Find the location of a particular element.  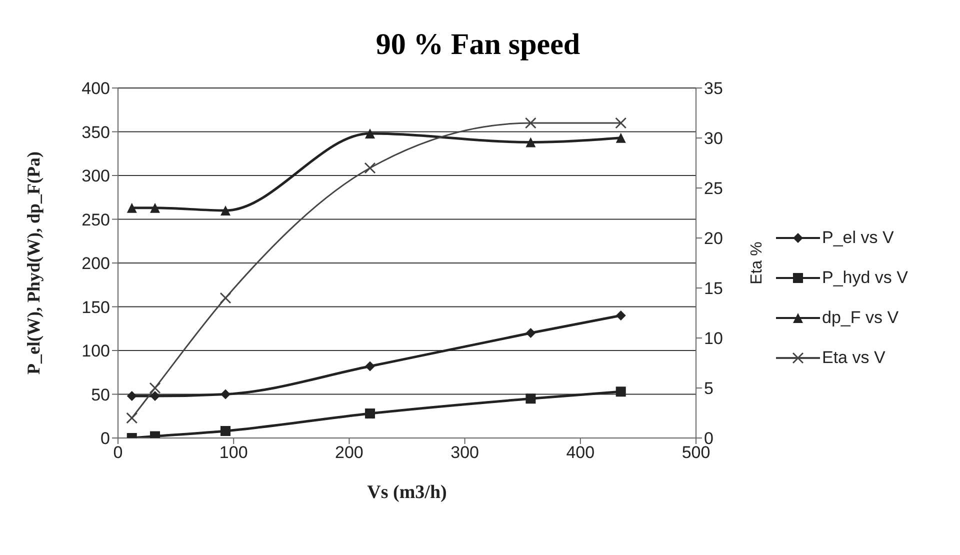

y-axis-title: P_el(W), Phyd(W), dp_F(Pa) is located at coordinates (33, 263).